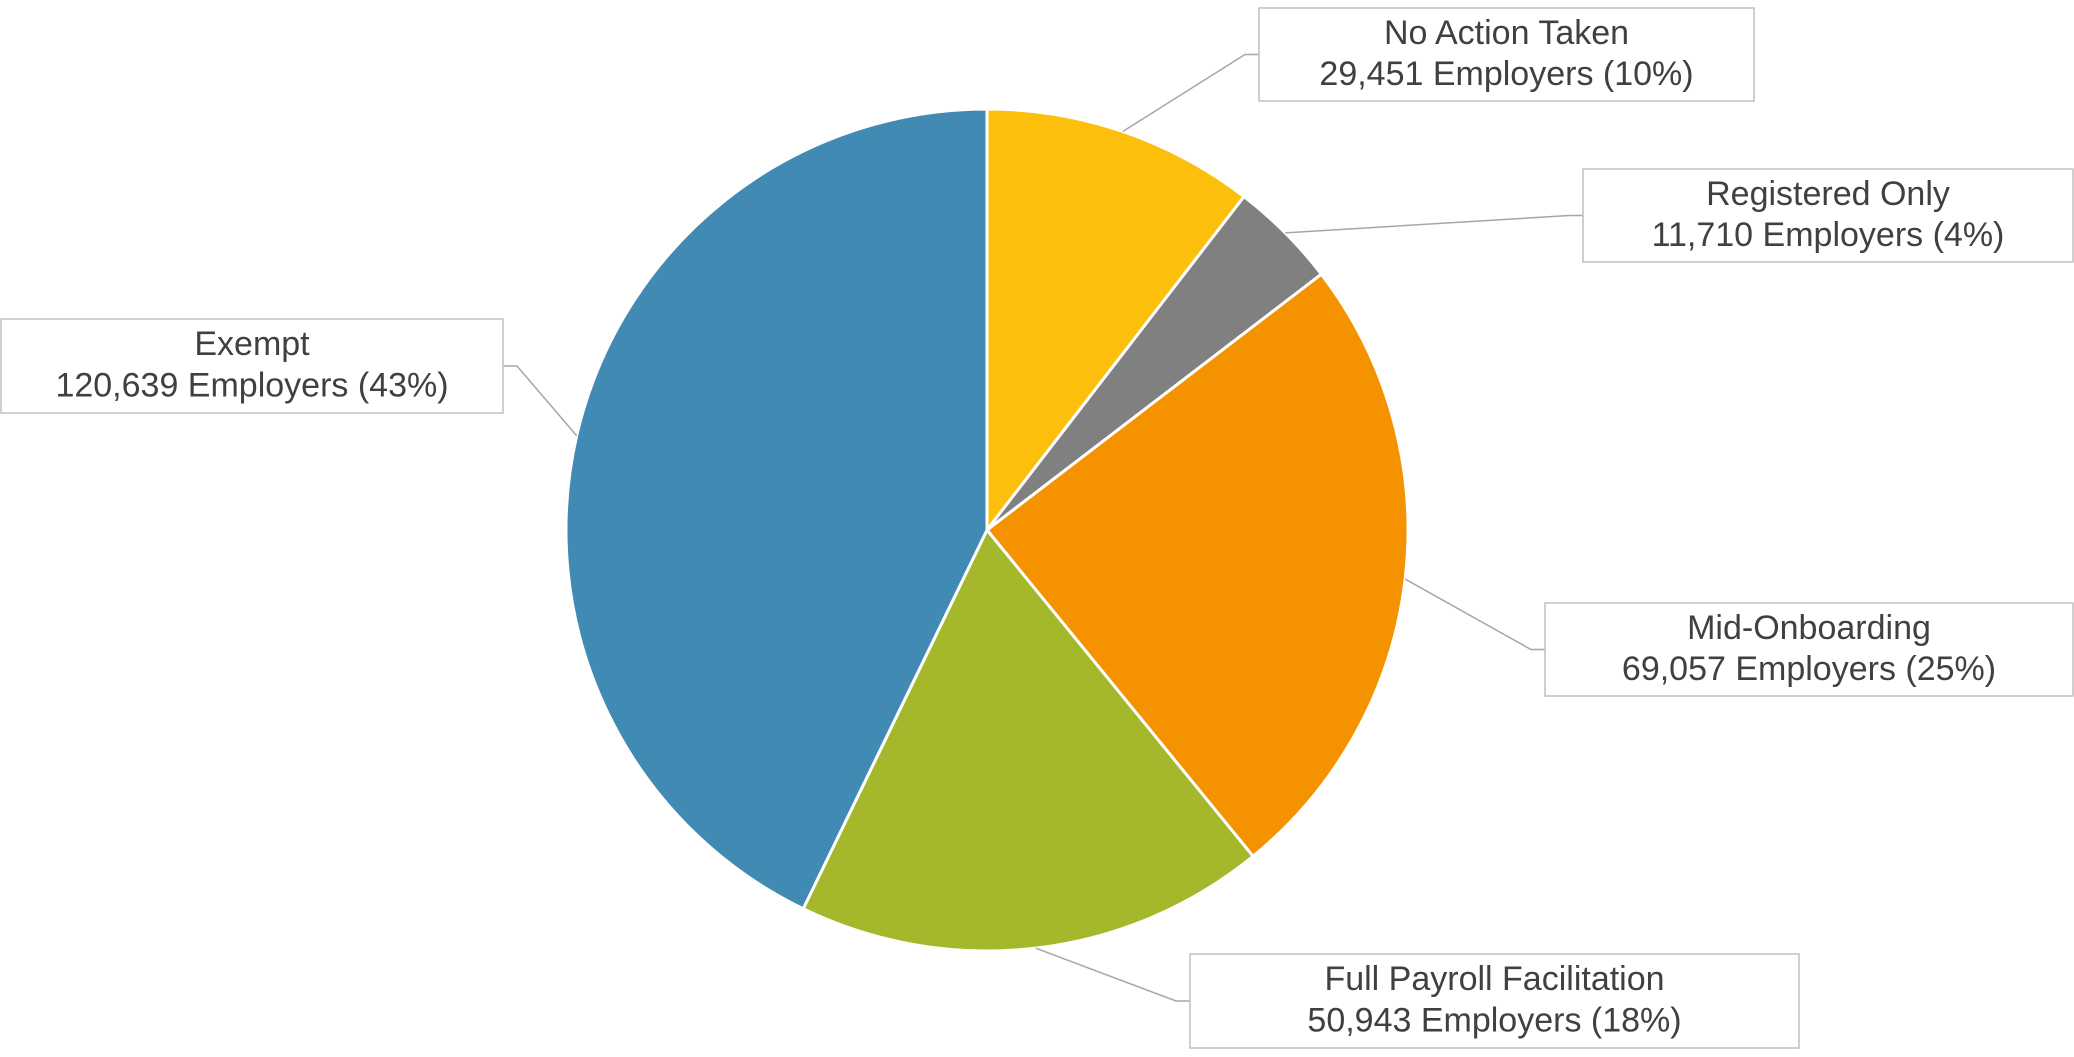 The image size is (2074, 1057). I want to click on slice-label: Registered Only, so click(1828, 194).